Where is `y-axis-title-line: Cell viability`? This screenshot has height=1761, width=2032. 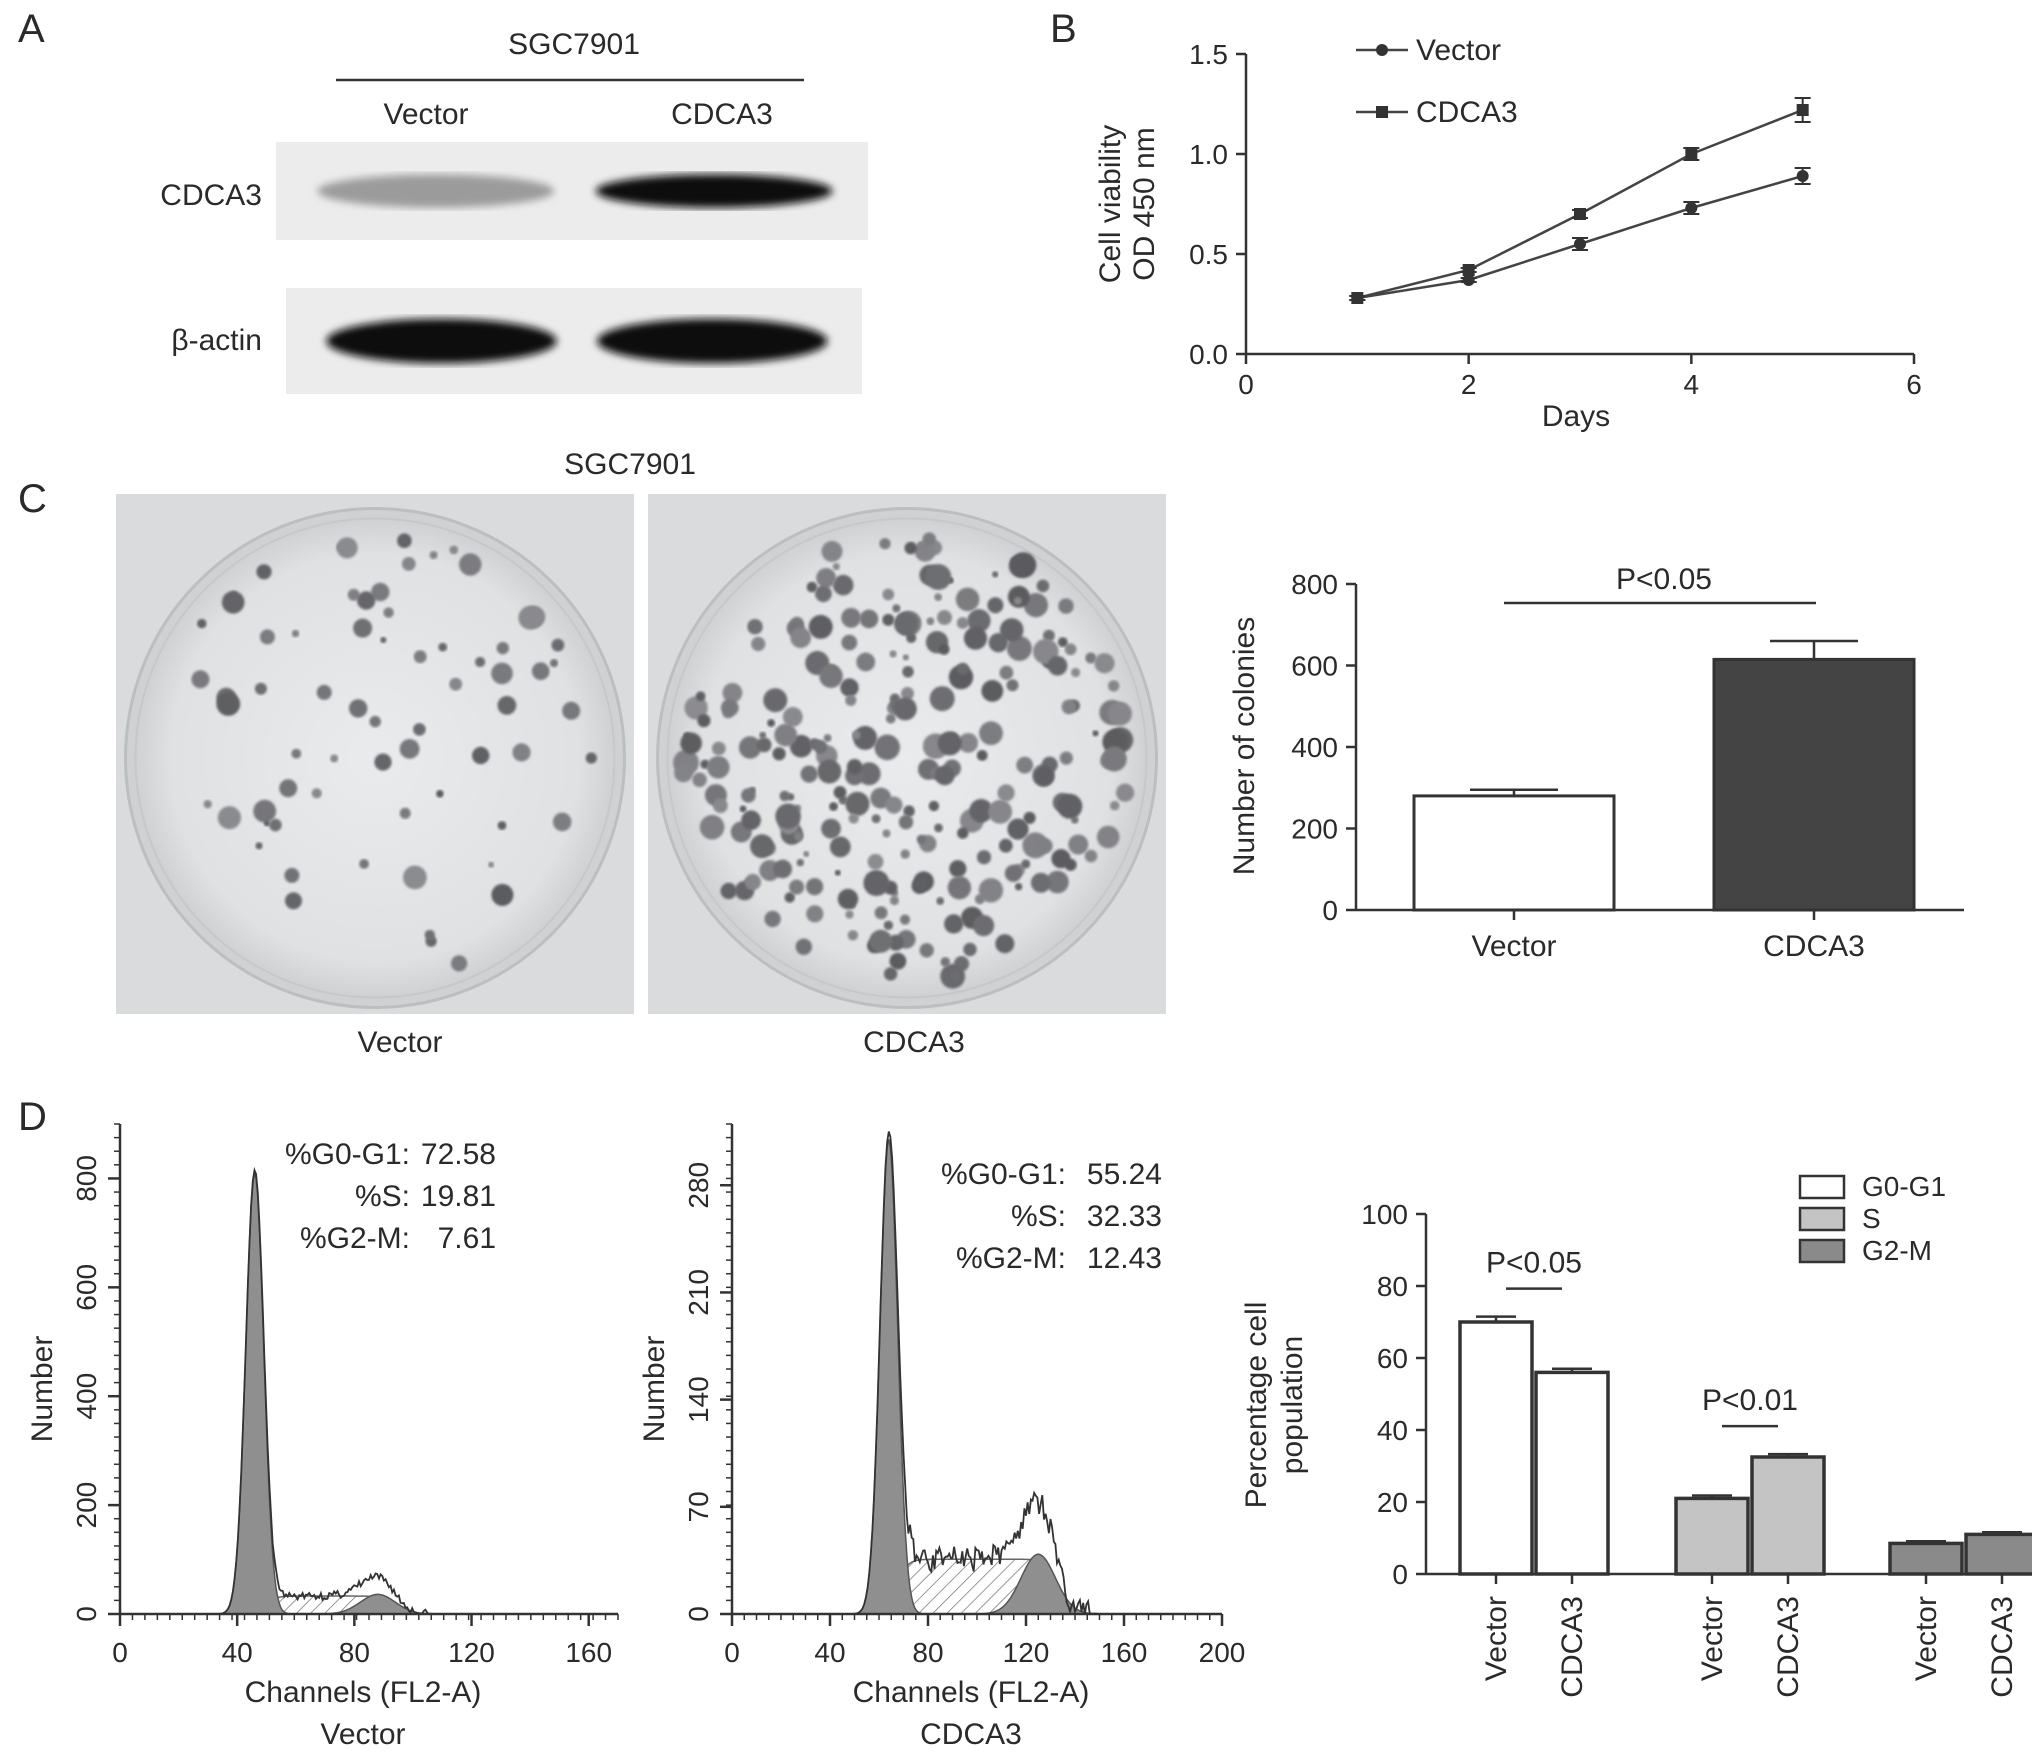 y-axis-title-line: Cell viability is located at coordinates (1110, 204).